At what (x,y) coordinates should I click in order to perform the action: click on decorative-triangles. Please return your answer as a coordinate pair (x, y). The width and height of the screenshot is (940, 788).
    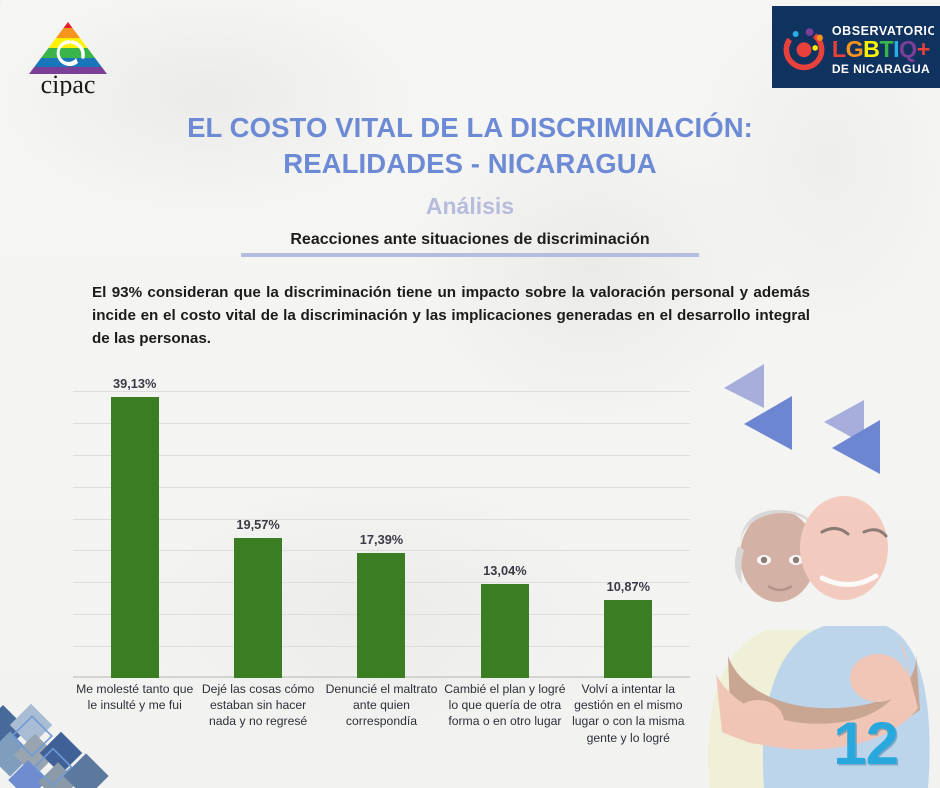
    Looking at the image, I should click on (826, 425).